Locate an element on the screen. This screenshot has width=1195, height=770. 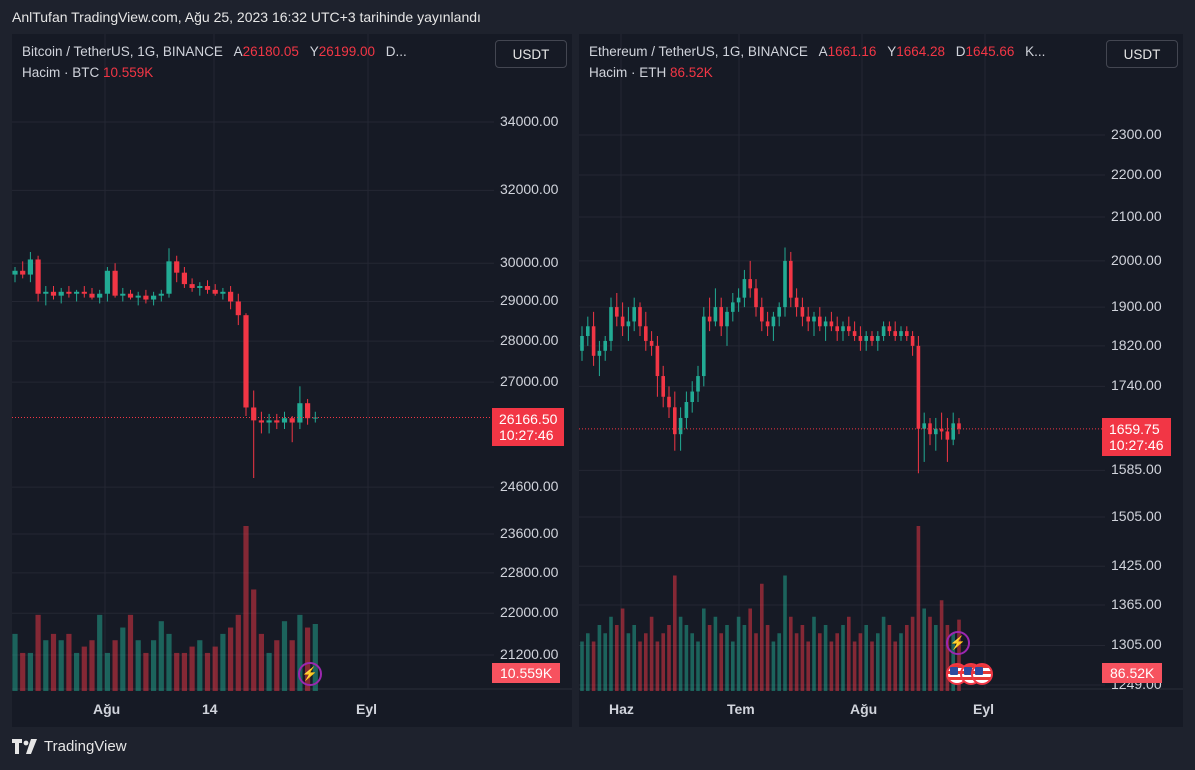
x-tick-label: 14 is located at coordinates (210, 709).